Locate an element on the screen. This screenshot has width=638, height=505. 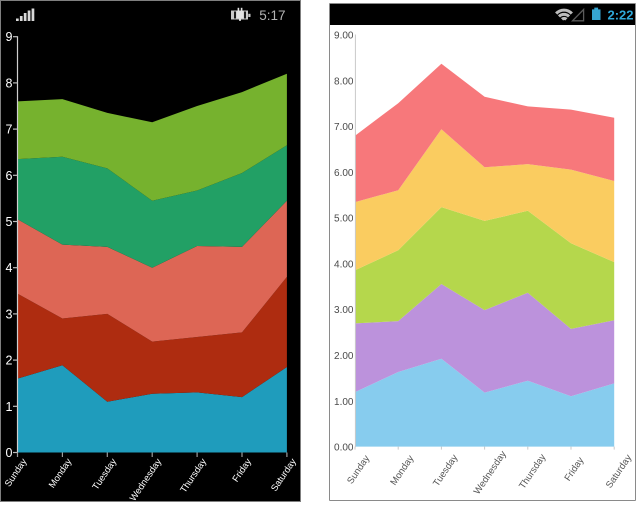
svg-text: 2 is located at coordinates (9, 361).